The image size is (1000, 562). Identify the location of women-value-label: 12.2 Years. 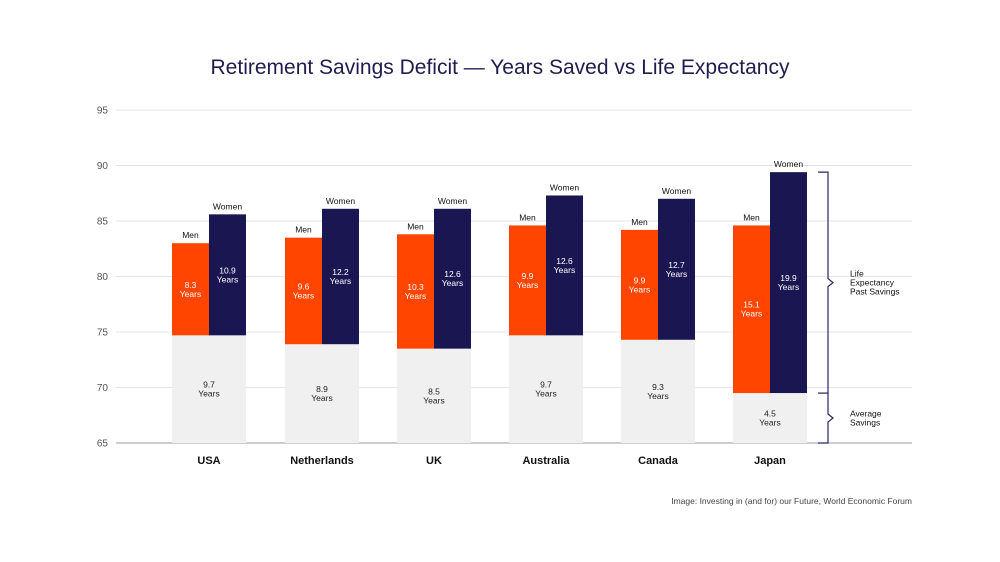
(340, 276).